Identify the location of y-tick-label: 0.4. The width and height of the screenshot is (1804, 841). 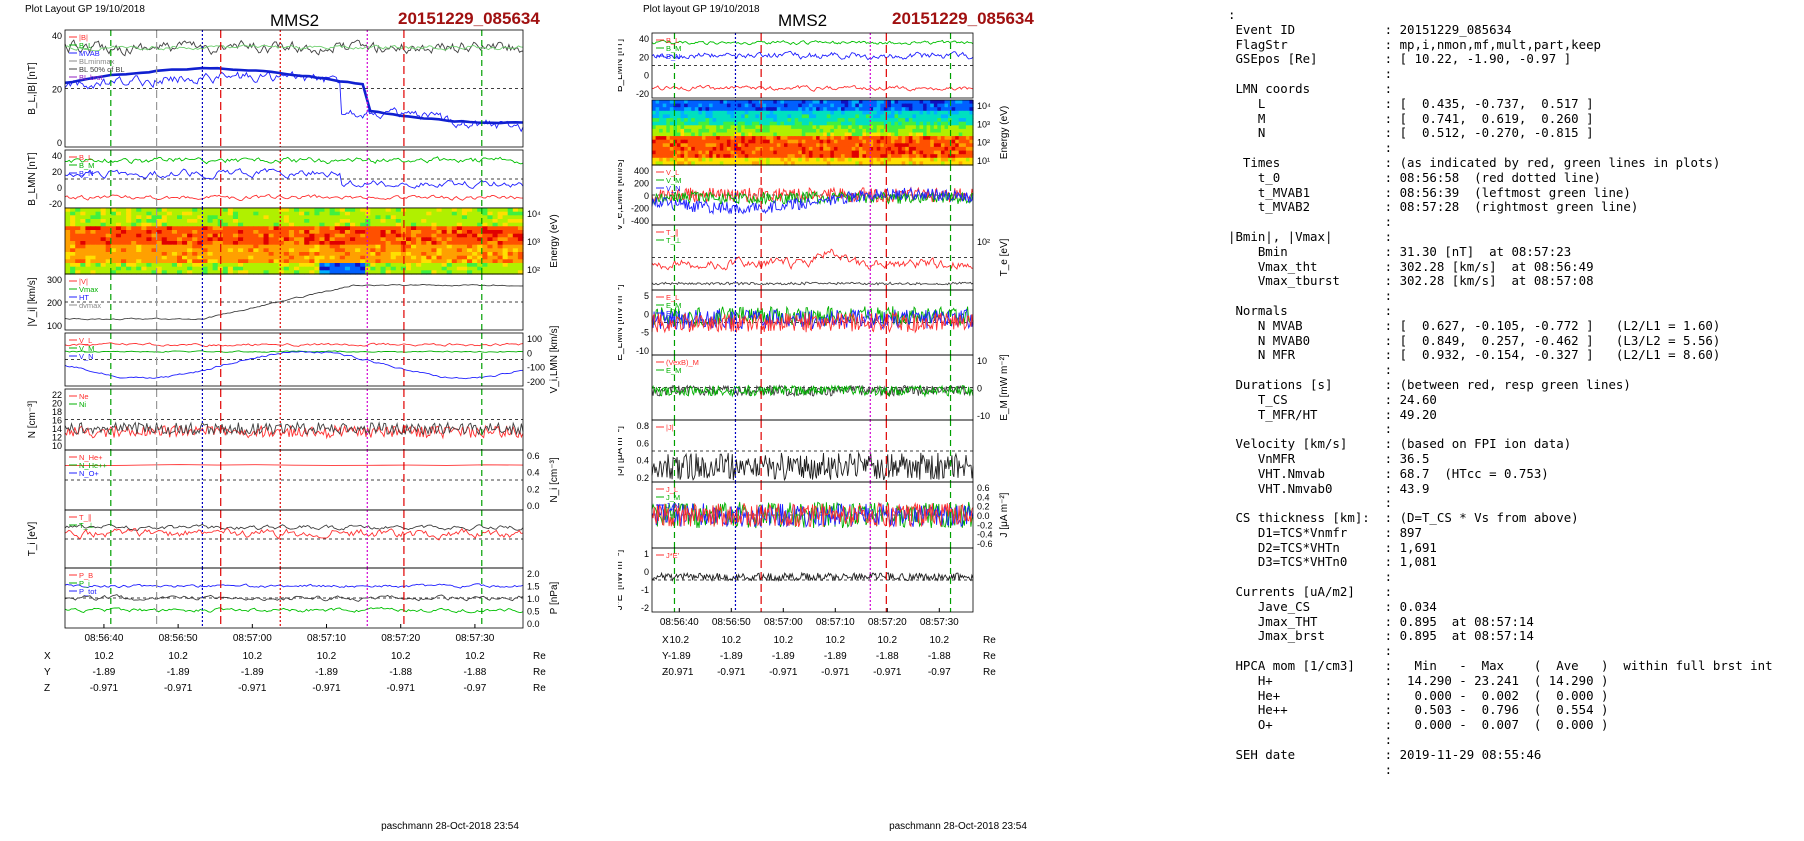
(533, 473).